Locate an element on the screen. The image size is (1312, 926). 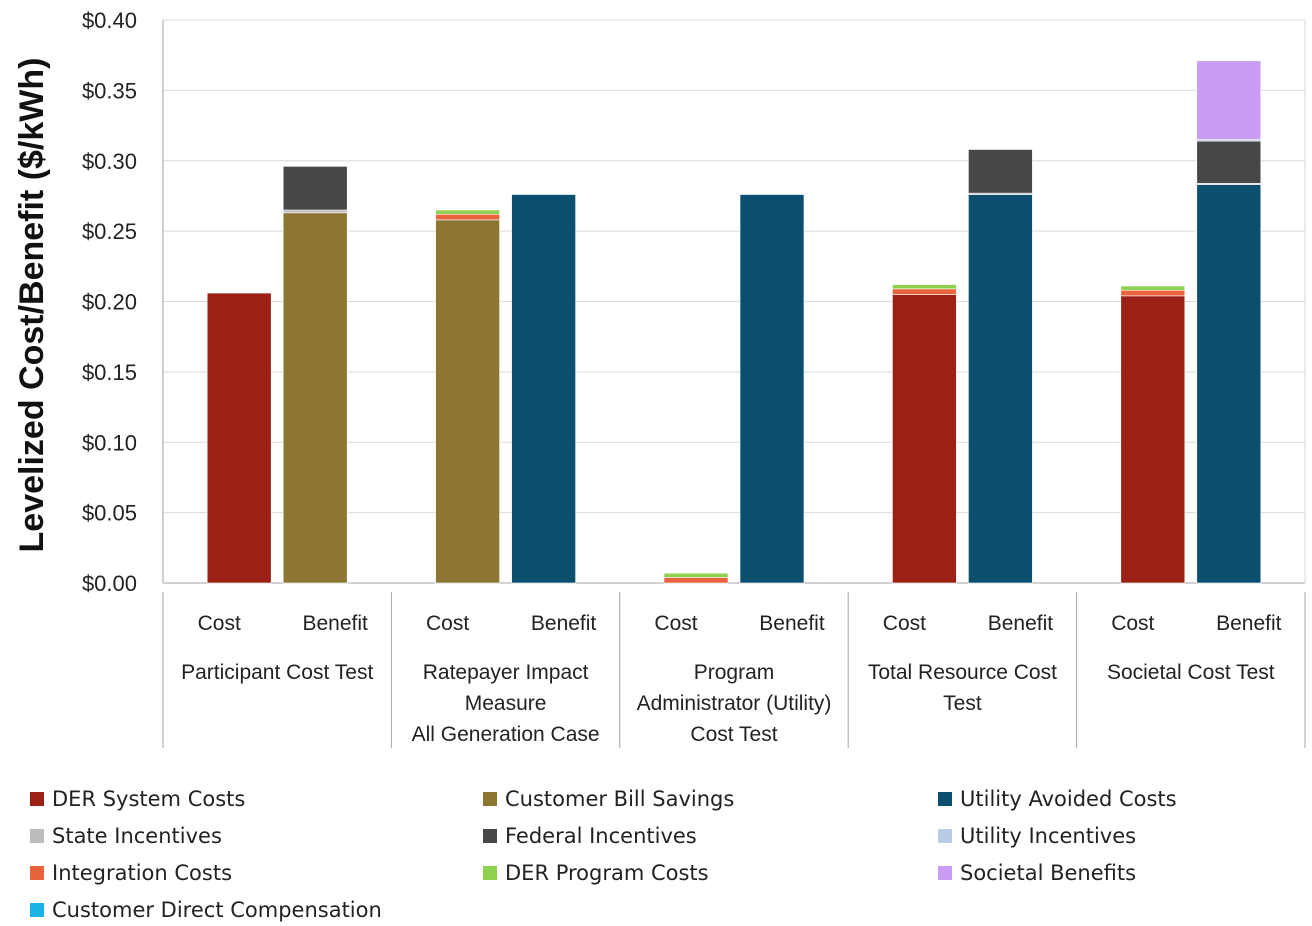
bar-segment-state-incentives is located at coordinates (315, 211).